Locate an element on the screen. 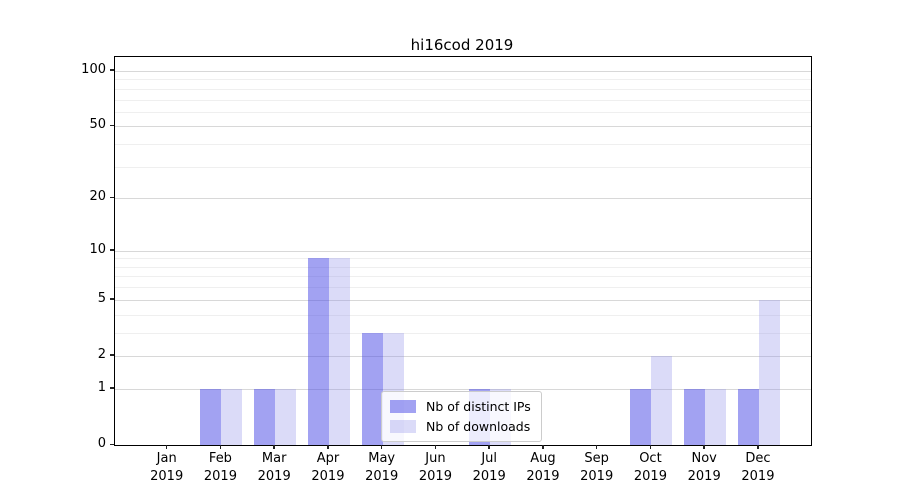 Image resolution: width=900 pixels, height=500 pixels. gridline-minor-y40 is located at coordinates (463, 145).